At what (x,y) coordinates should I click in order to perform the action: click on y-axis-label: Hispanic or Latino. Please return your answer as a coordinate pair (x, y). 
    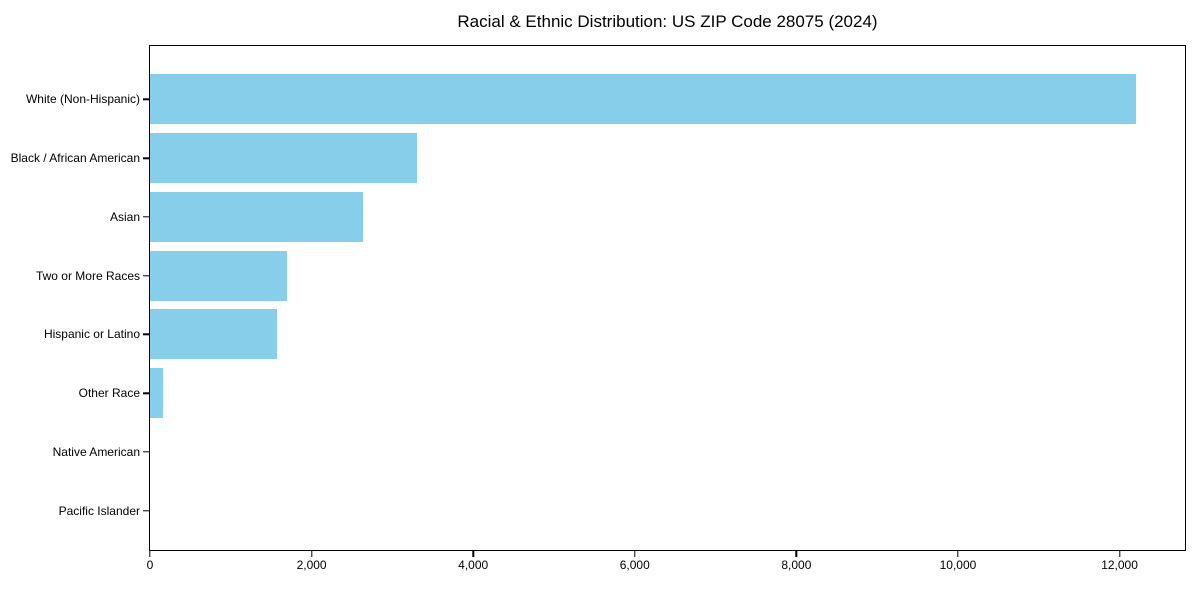
    Looking at the image, I should click on (91, 334).